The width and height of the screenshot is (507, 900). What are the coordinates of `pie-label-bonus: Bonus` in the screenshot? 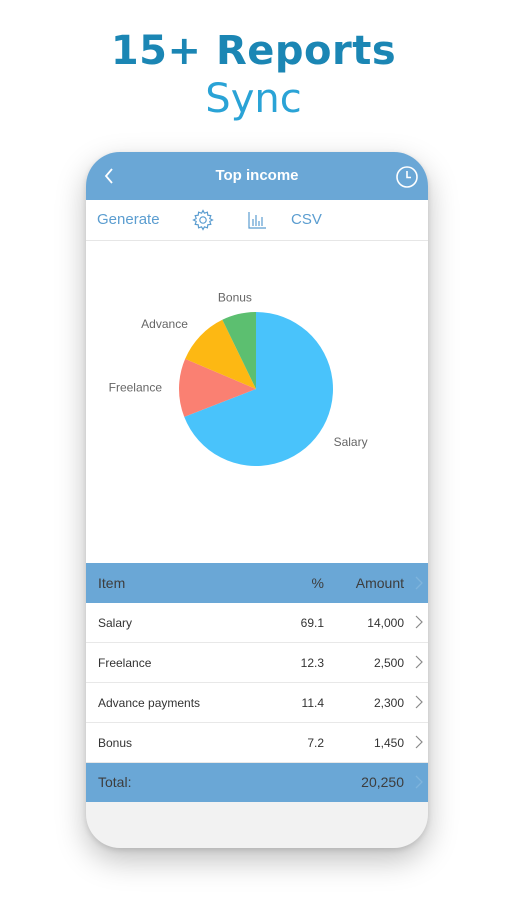 It's located at (235, 297).